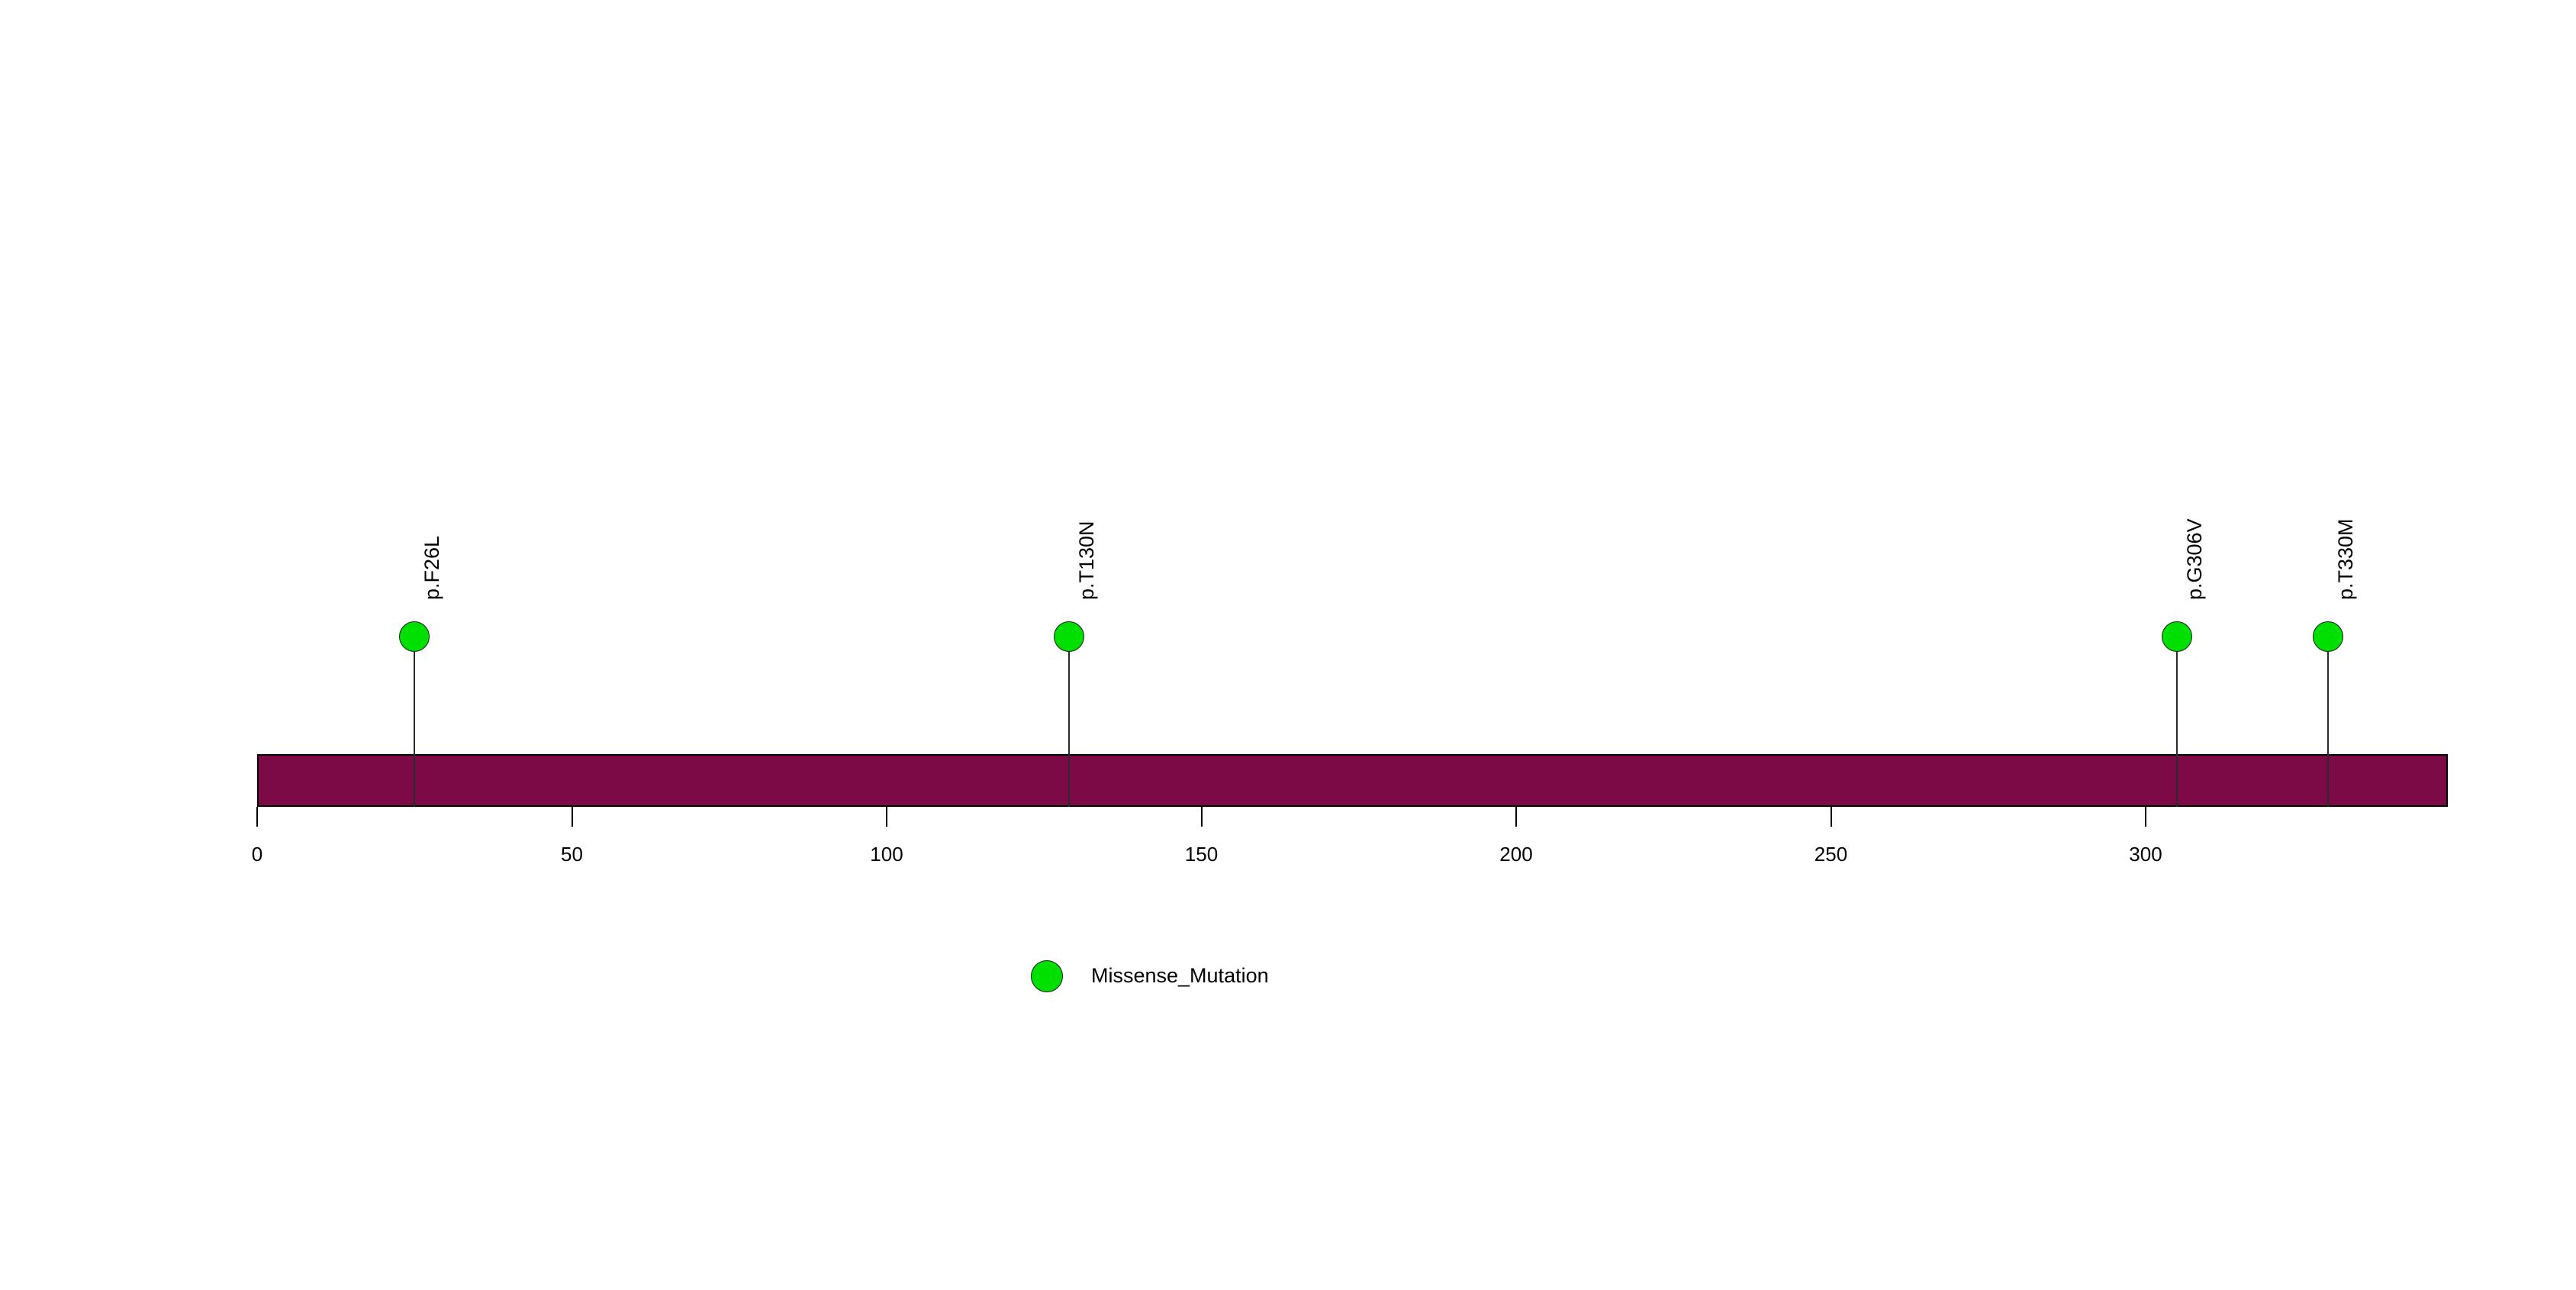 Image resolution: width=2576 pixels, height=1290 pixels. Describe the element at coordinates (1516, 854) in the screenshot. I see `axis-tick-label: 200` at that location.